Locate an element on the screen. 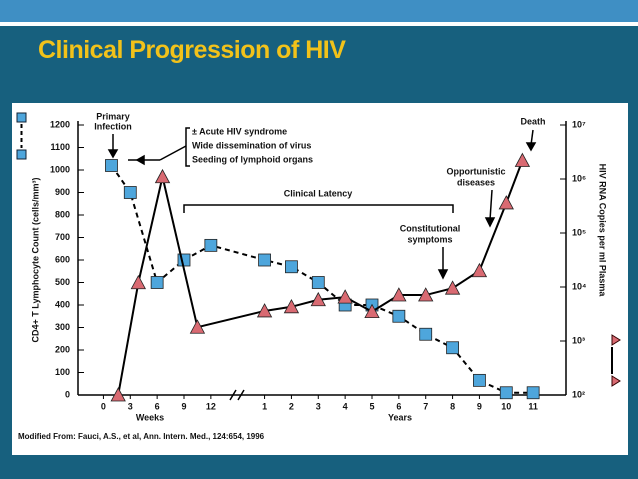 The height and width of the screenshot is (479, 638). x-tick-label: 10 is located at coordinates (506, 406).